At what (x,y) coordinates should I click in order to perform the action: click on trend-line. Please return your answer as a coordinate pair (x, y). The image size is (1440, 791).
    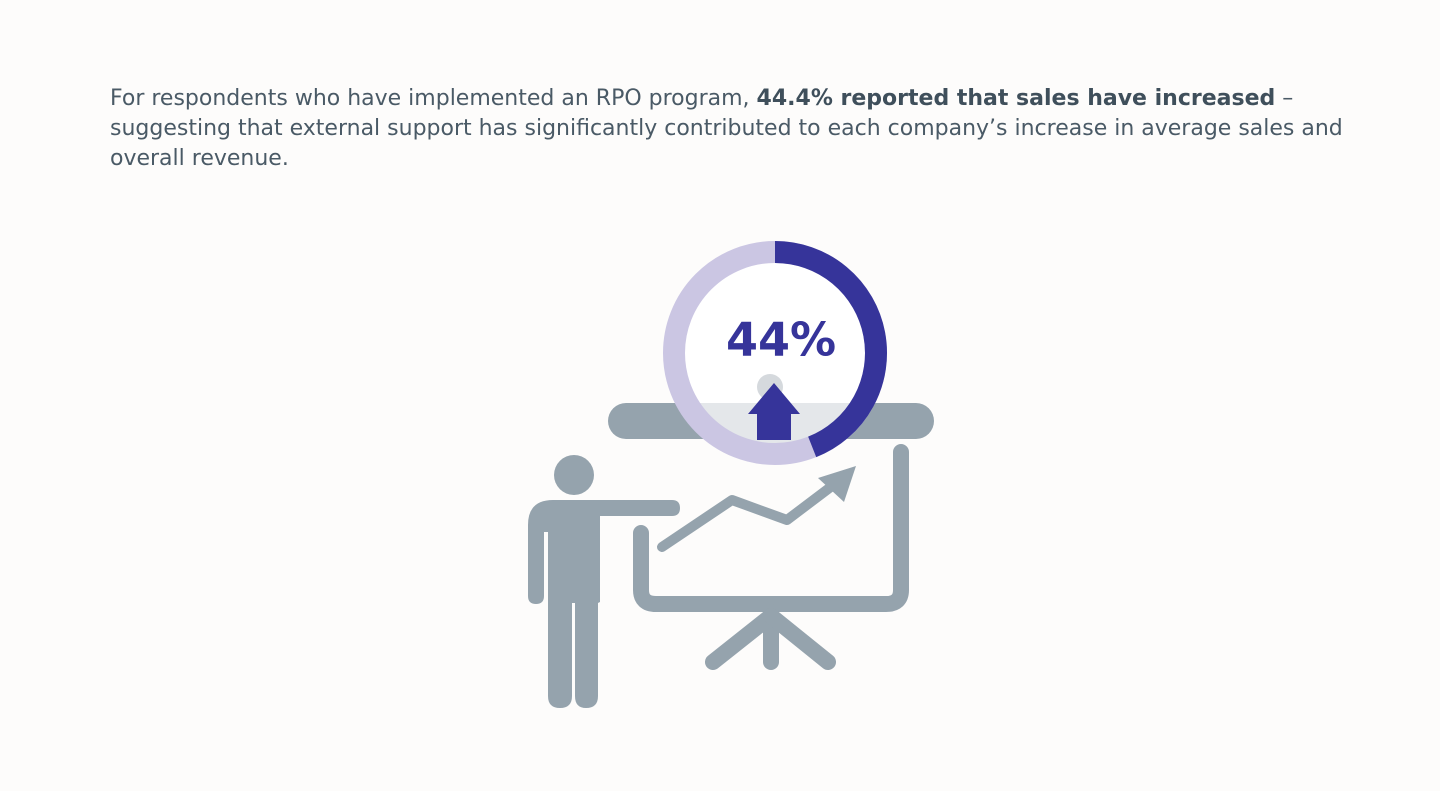
    Looking at the image, I should click on (747, 516).